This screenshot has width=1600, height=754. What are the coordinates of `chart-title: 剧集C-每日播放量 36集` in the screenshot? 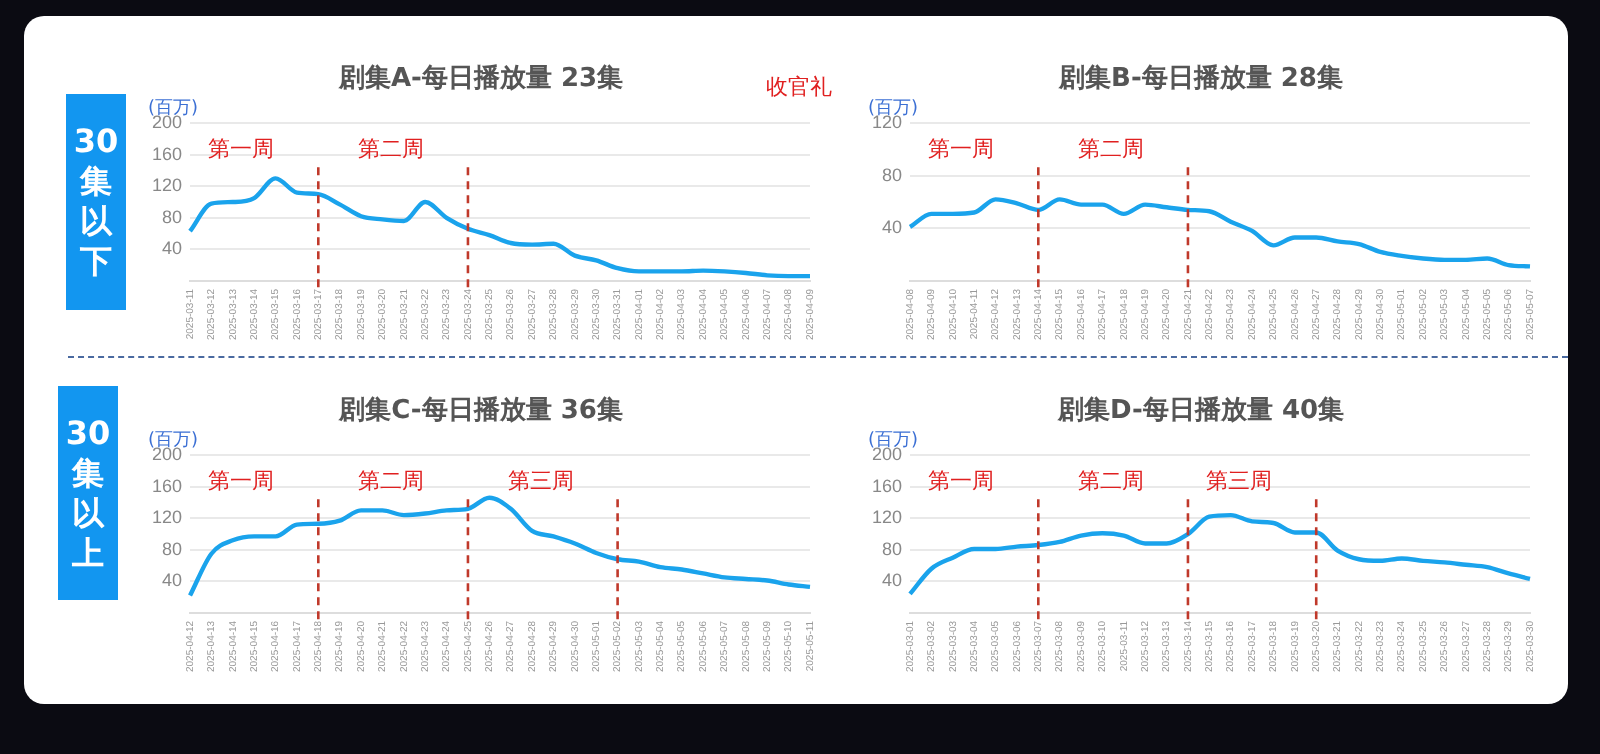 It's located at (480, 411).